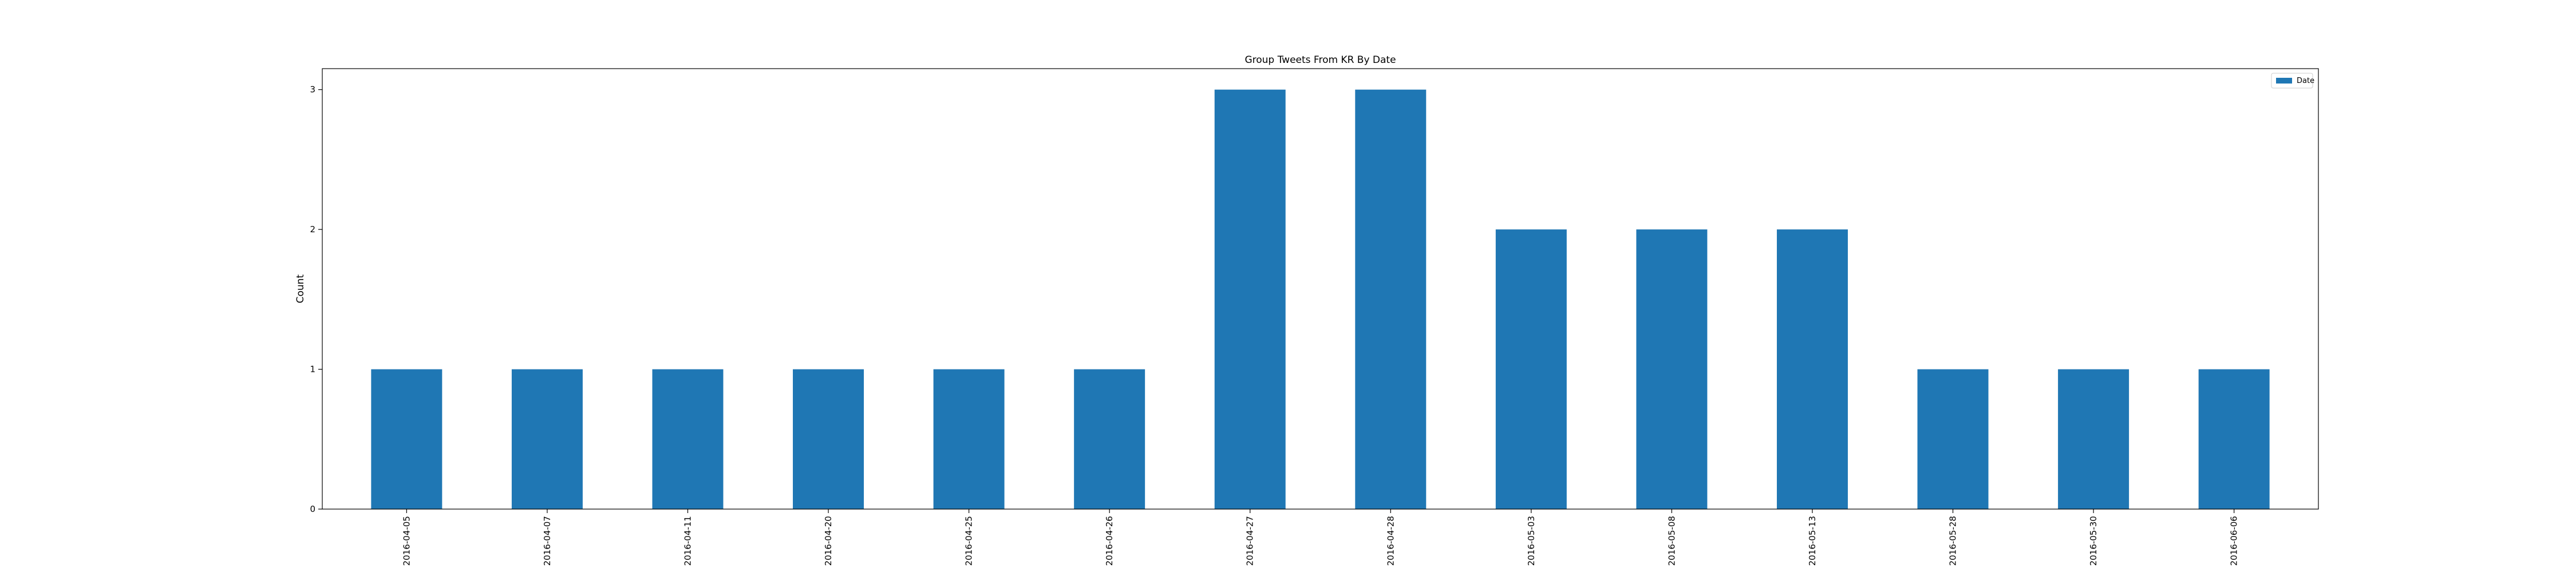  Describe the element at coordinates (312, 90) in the screenshot. I see `y-tick-label: 3` at that location.